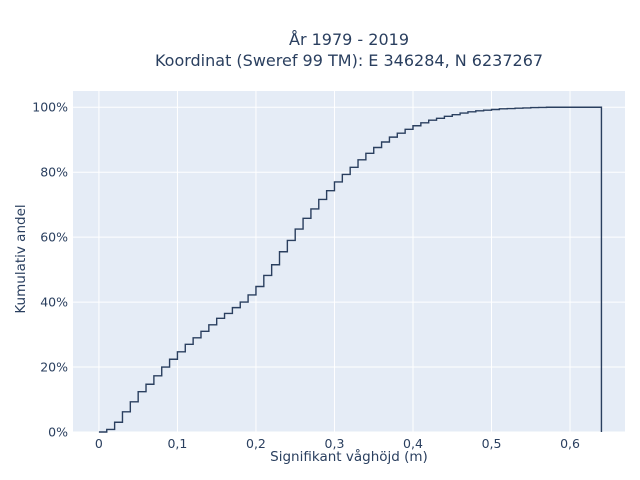  I want to click on x-tick-label: 0,3, so click(335, 443).